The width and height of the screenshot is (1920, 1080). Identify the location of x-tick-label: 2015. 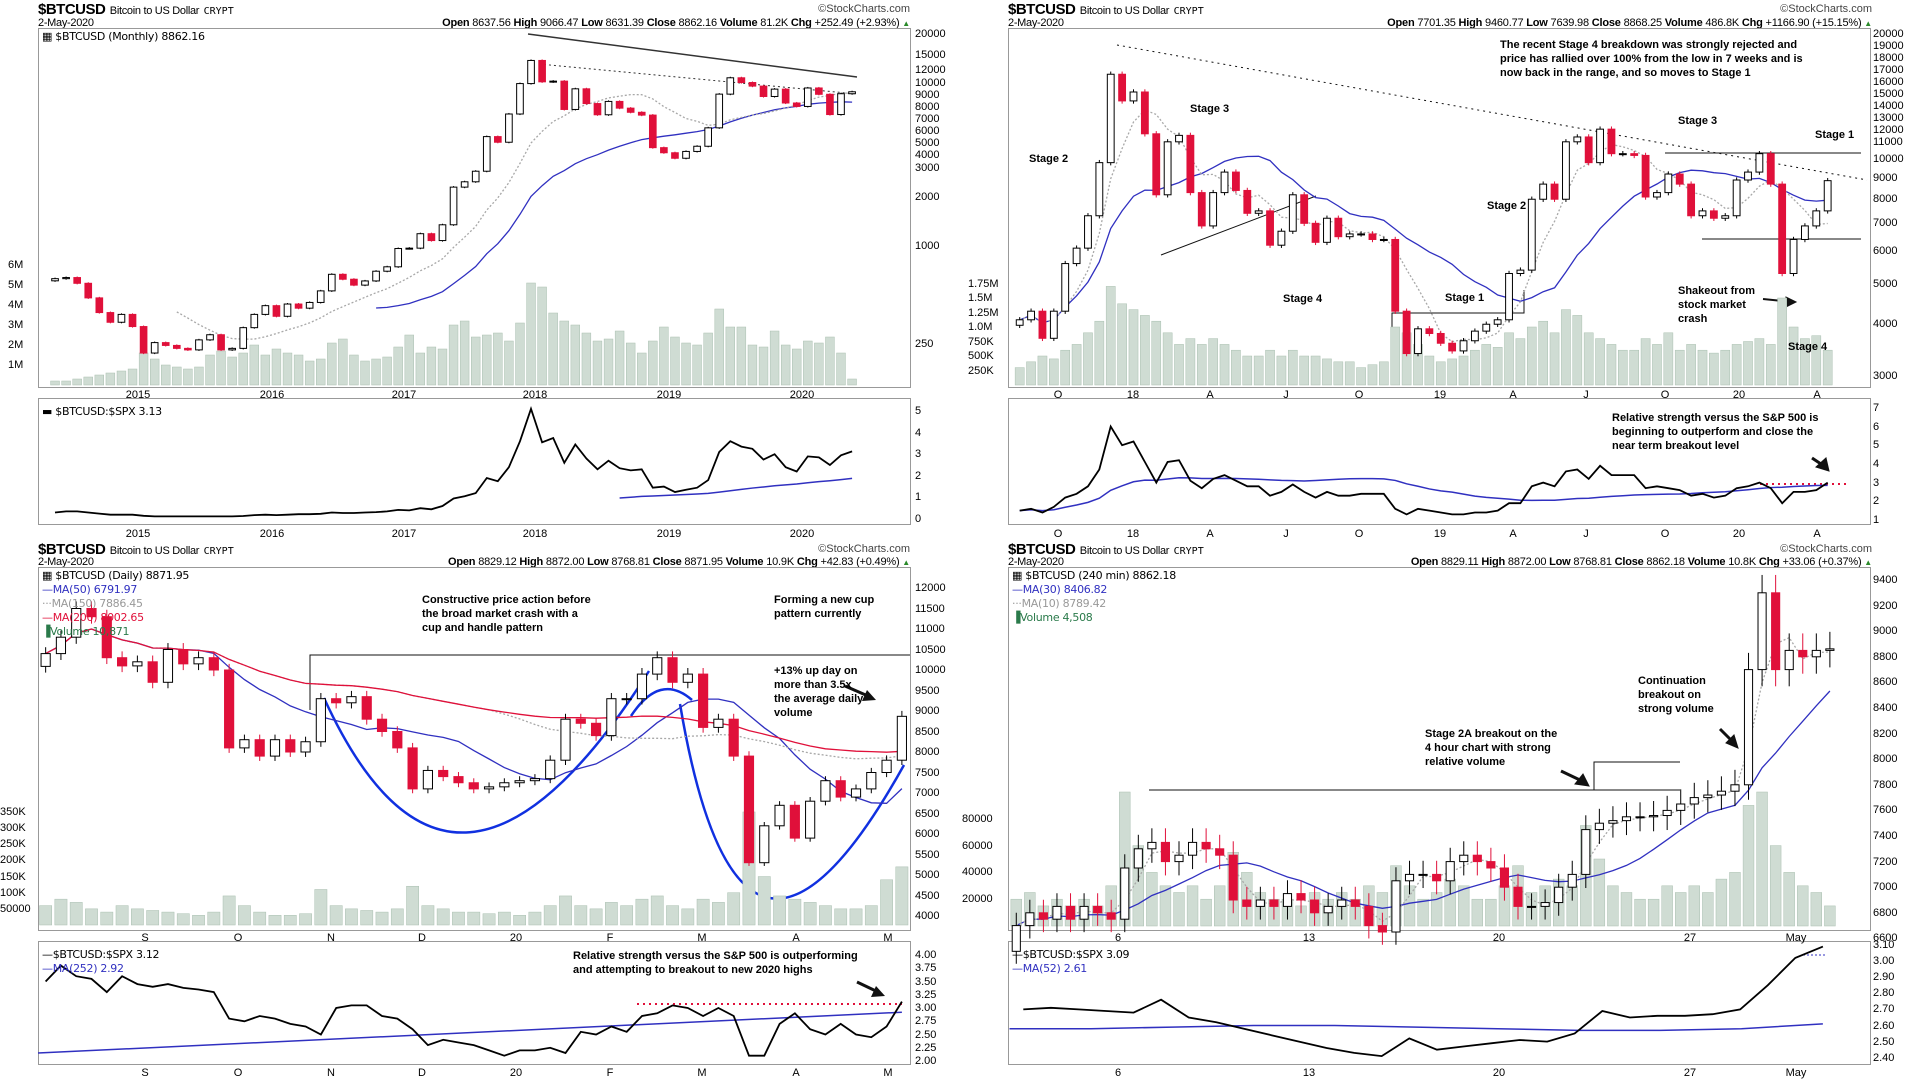
(138, 534).